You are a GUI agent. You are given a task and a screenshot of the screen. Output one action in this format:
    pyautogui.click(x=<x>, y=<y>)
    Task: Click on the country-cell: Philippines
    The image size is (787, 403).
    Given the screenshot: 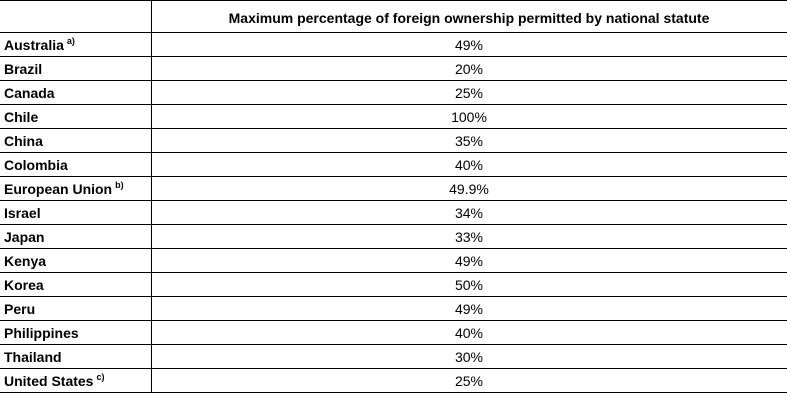 What is the action you would take?
    pyautogui.click(x=76, y=332)
    